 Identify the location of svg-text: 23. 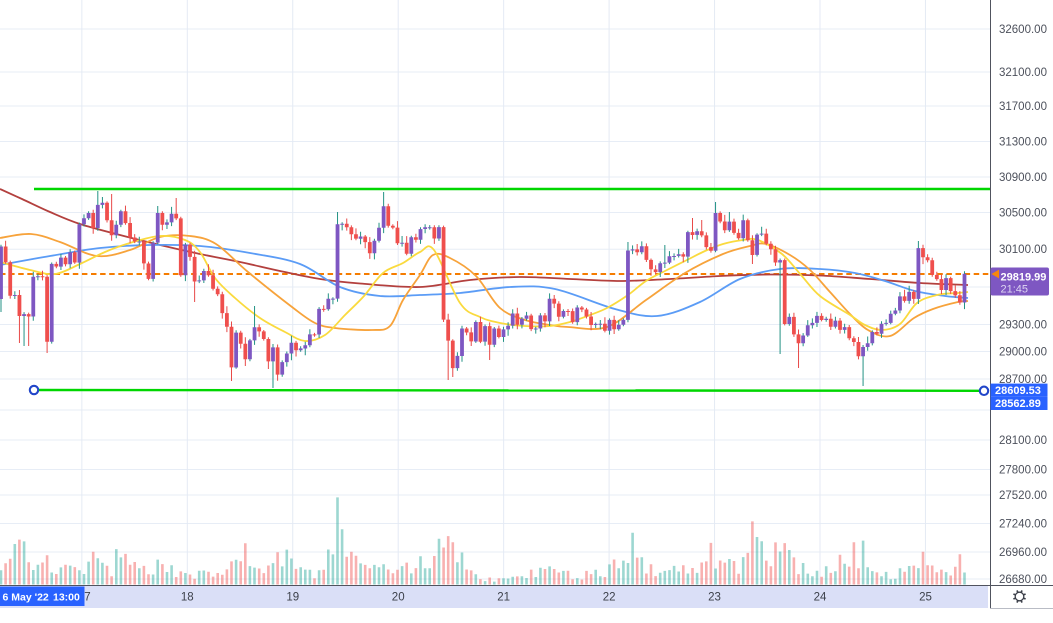
(714, 598).